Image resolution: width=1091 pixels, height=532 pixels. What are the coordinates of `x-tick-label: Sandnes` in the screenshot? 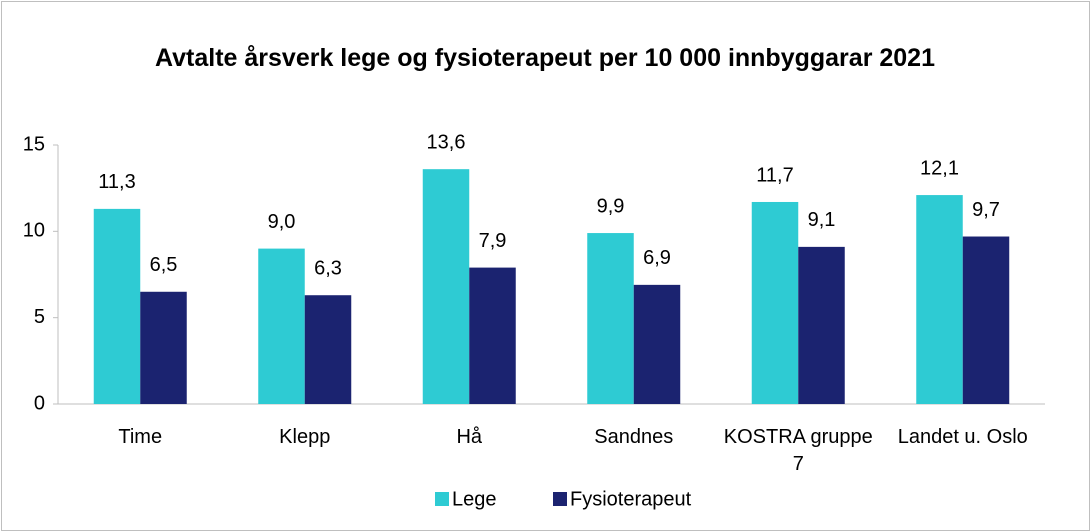 It's located at (634, 437).